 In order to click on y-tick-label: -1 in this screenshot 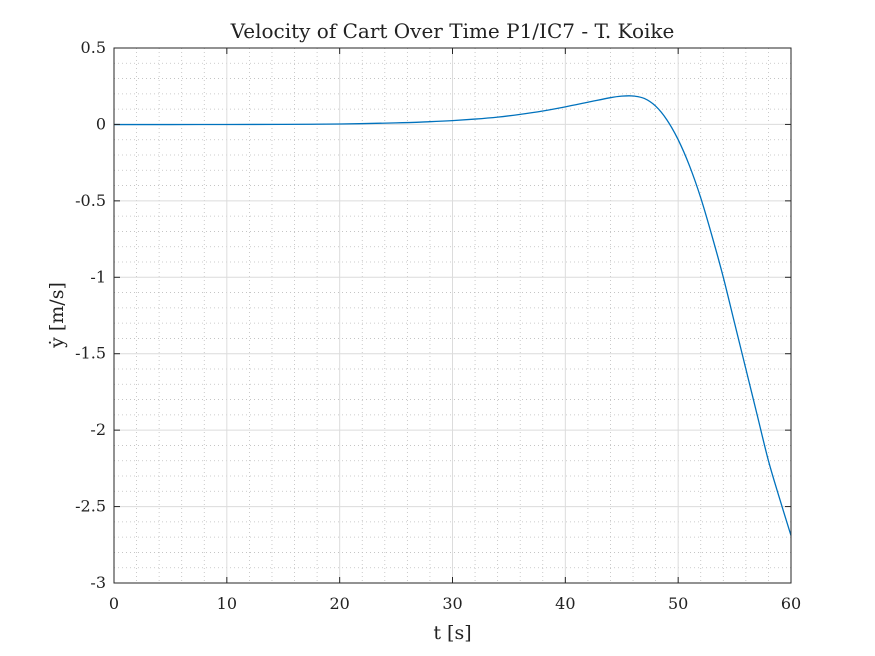, I will do `click(98, 276)`.